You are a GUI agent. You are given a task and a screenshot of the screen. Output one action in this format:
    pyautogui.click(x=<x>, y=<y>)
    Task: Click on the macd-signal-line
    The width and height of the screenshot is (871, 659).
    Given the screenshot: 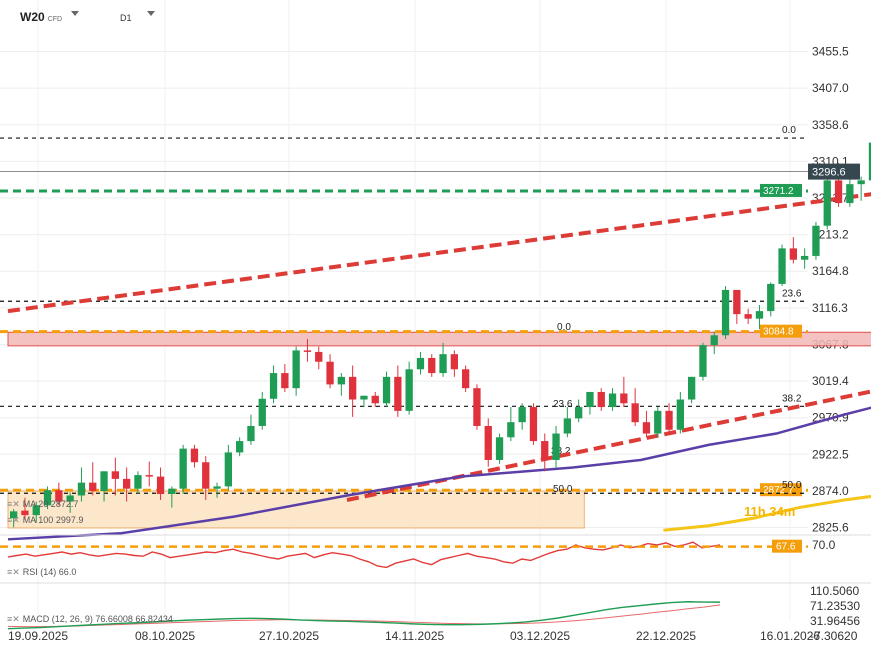 What is the action you would take?
    pyautogui.click(x=364, y=616)
    